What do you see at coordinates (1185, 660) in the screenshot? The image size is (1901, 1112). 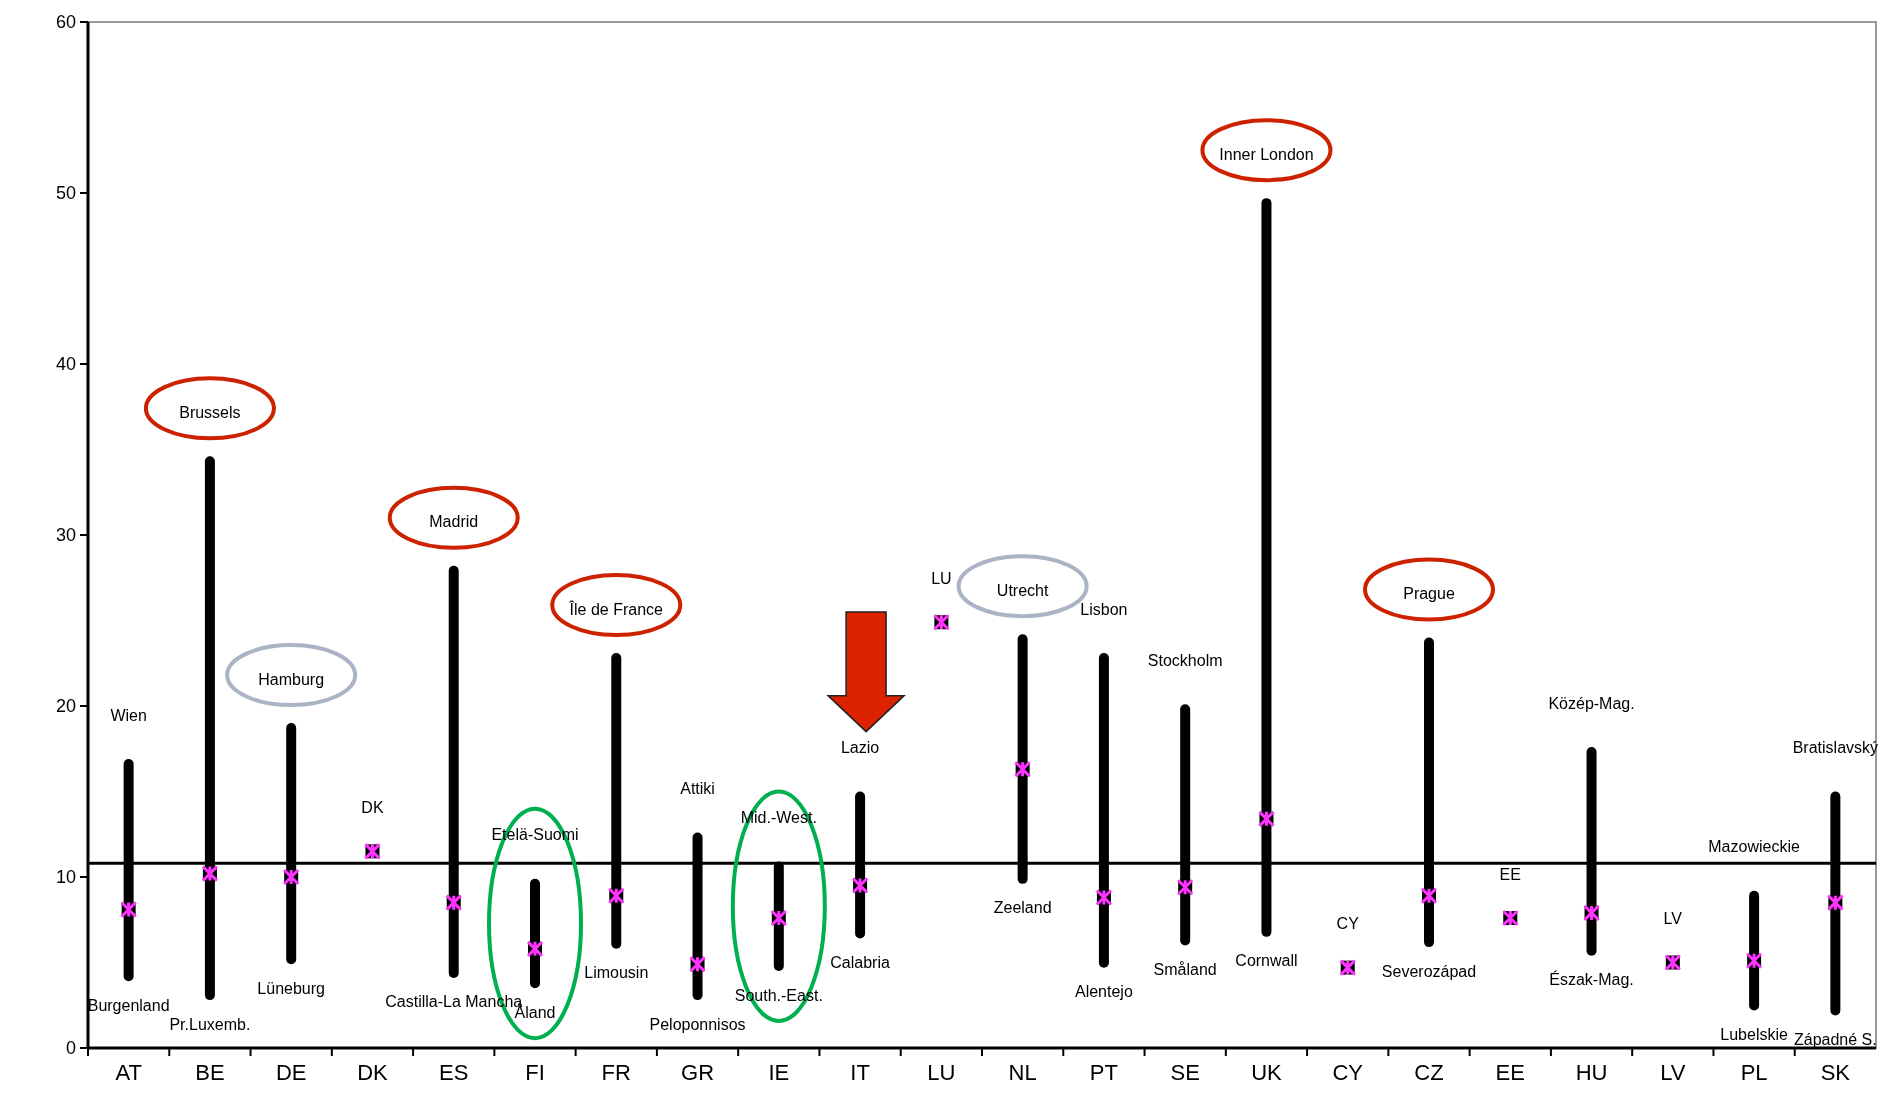 I see `annotation: Stockholm` at bounding box center [1185, 660].